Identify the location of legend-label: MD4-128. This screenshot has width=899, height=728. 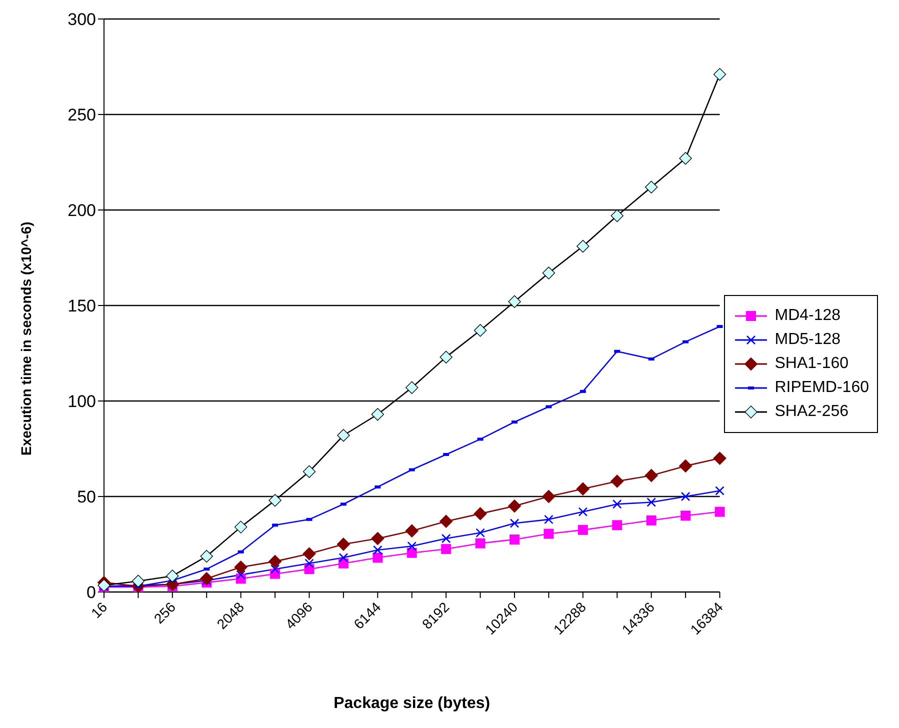
(807, 316).